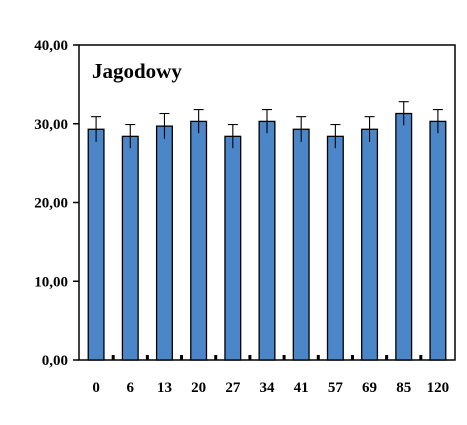 This screenshot has width=467, height=425. What do you see at coordinates (96, 388) in the screenshot?
I see `x-tick-label: 0` at bounding box center [96, 388].